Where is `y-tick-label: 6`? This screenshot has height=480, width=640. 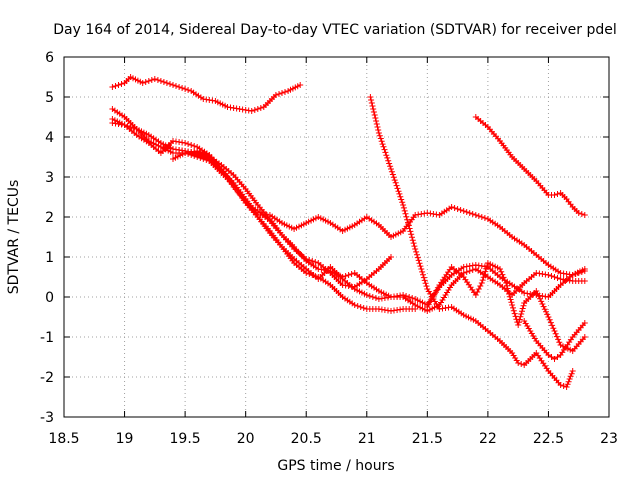
y-tick-label: 6 is located at coordinates (49, 58).